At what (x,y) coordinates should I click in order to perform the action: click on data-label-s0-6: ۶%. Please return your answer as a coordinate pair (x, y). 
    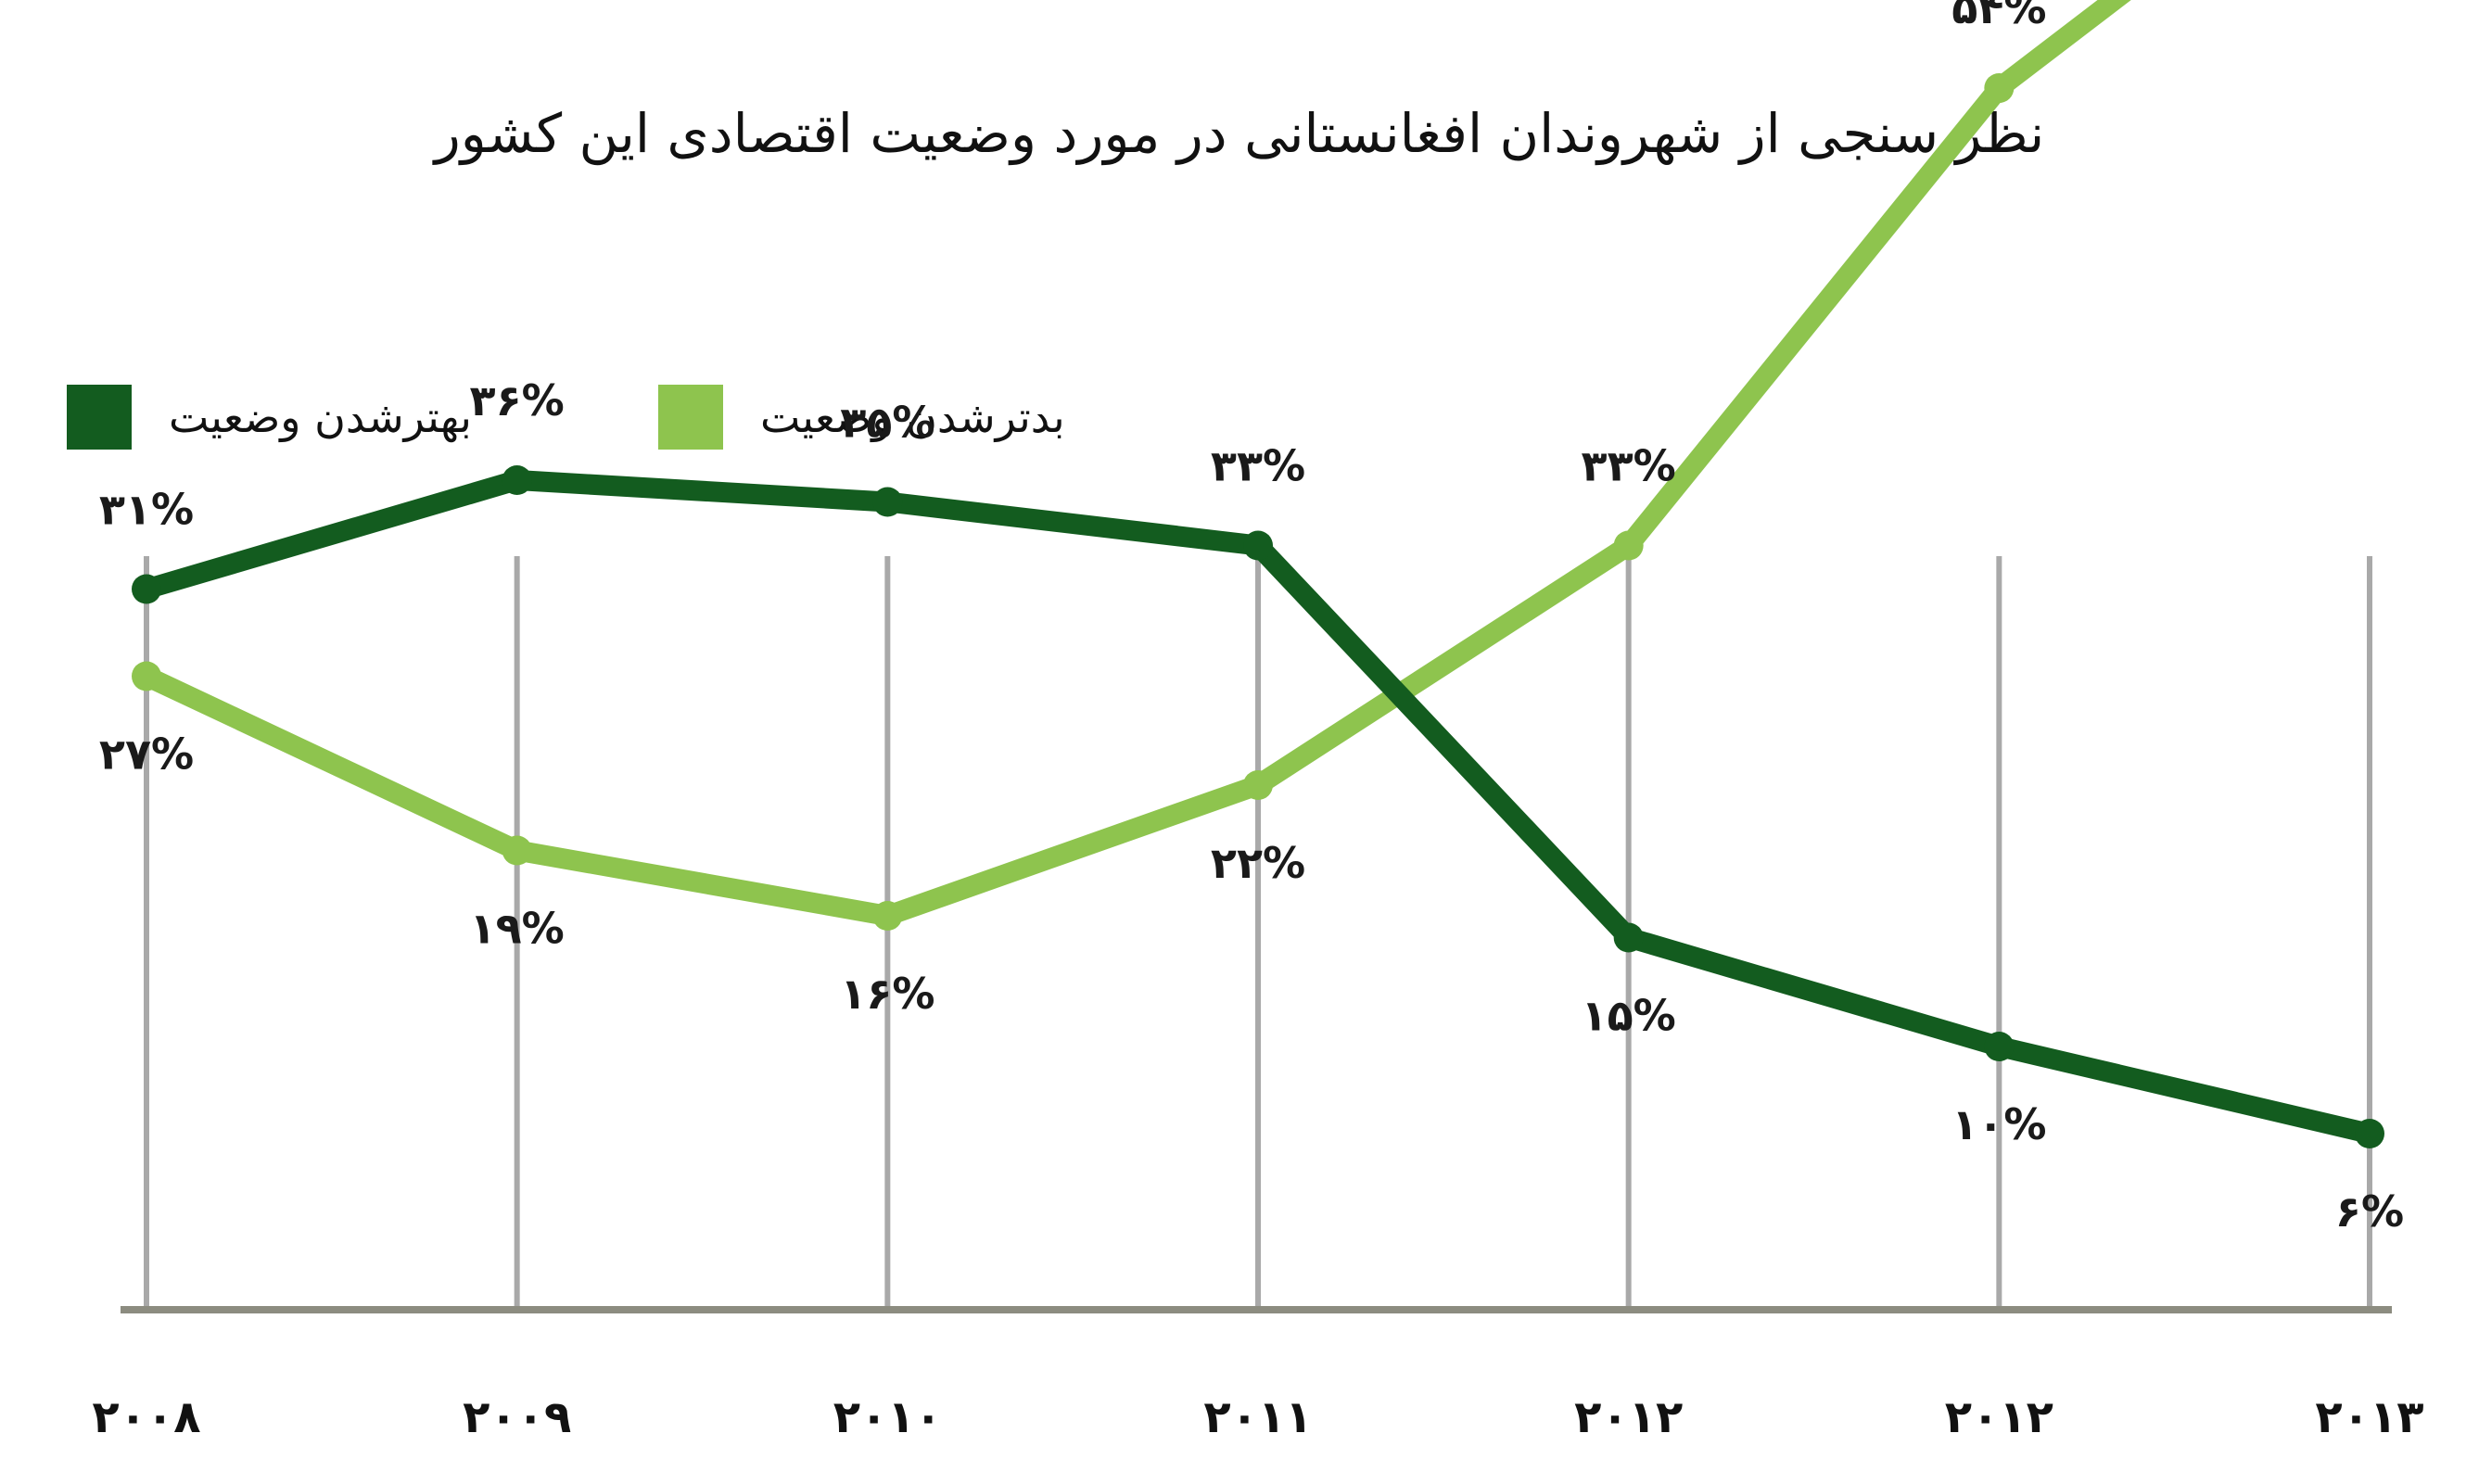
    Looking at the image, I should click on (2369, 1211).